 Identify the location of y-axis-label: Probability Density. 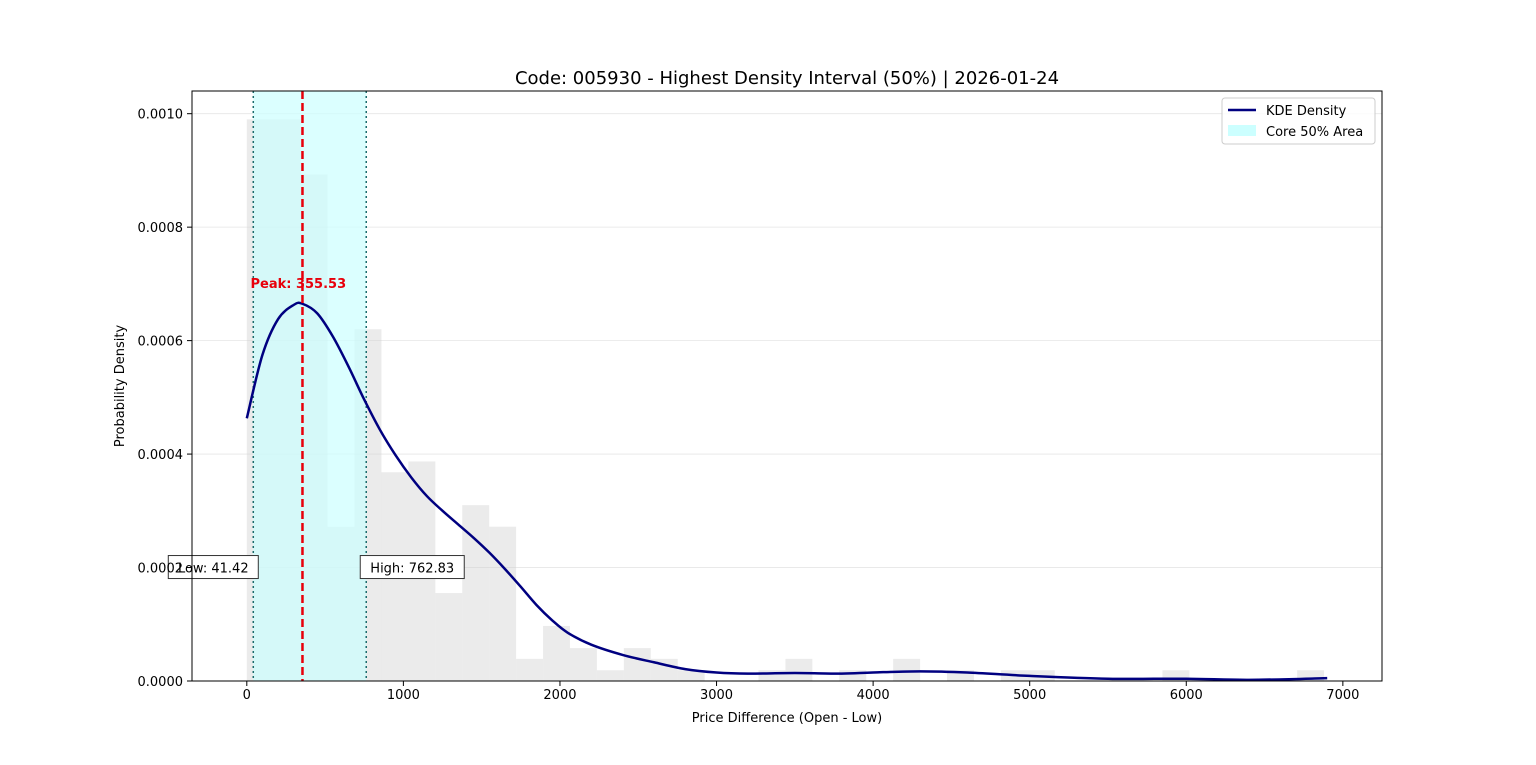
(120, 386).